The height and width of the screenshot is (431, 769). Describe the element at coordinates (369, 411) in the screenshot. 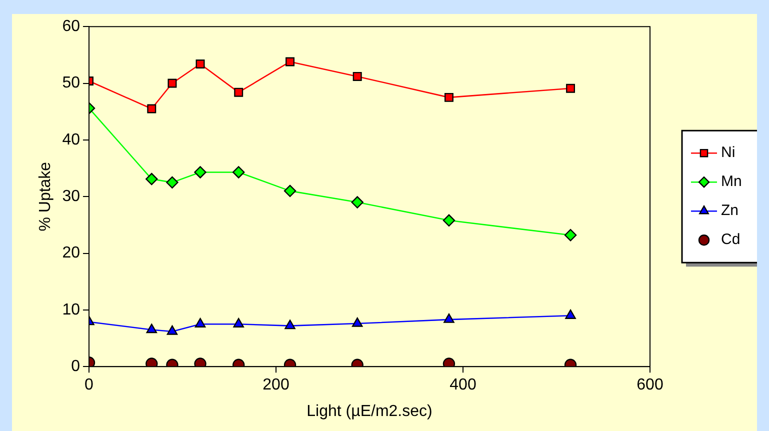

I see `x-axis-title: Light (µE/m2.sec)` at that location.